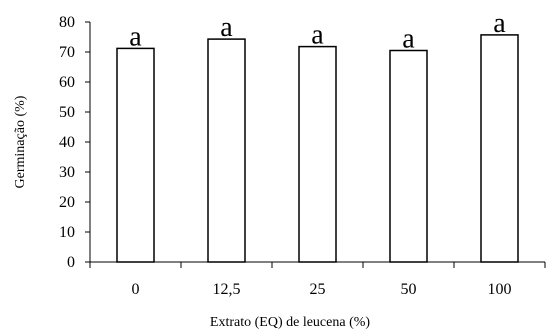 This screenshot has height=331, width=547. Describe the element at coordinates (318, 289) in the screenshot. I see `x-tick-label: 25` at that location.